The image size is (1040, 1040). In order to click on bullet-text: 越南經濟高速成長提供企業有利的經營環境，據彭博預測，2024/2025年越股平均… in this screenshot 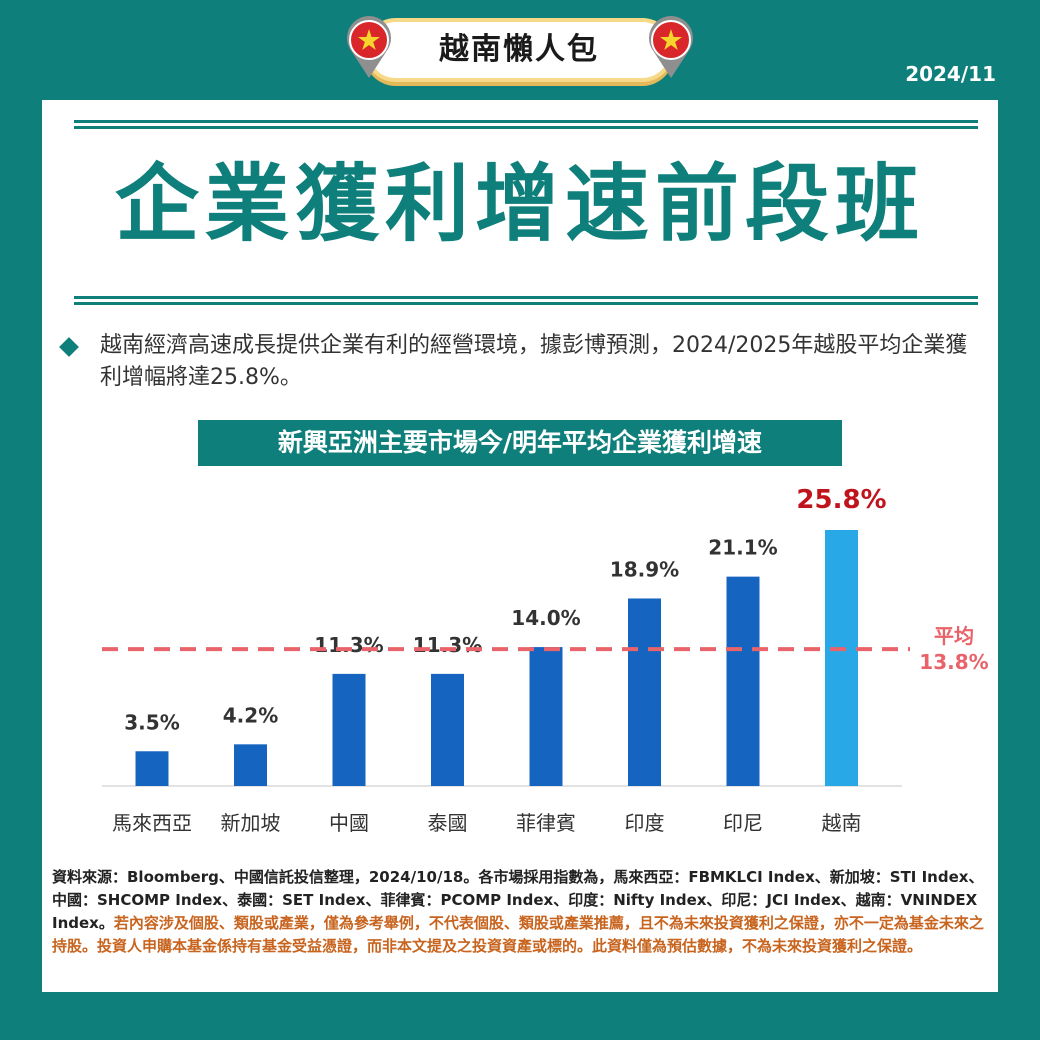, I will do `click(534, 361)`.